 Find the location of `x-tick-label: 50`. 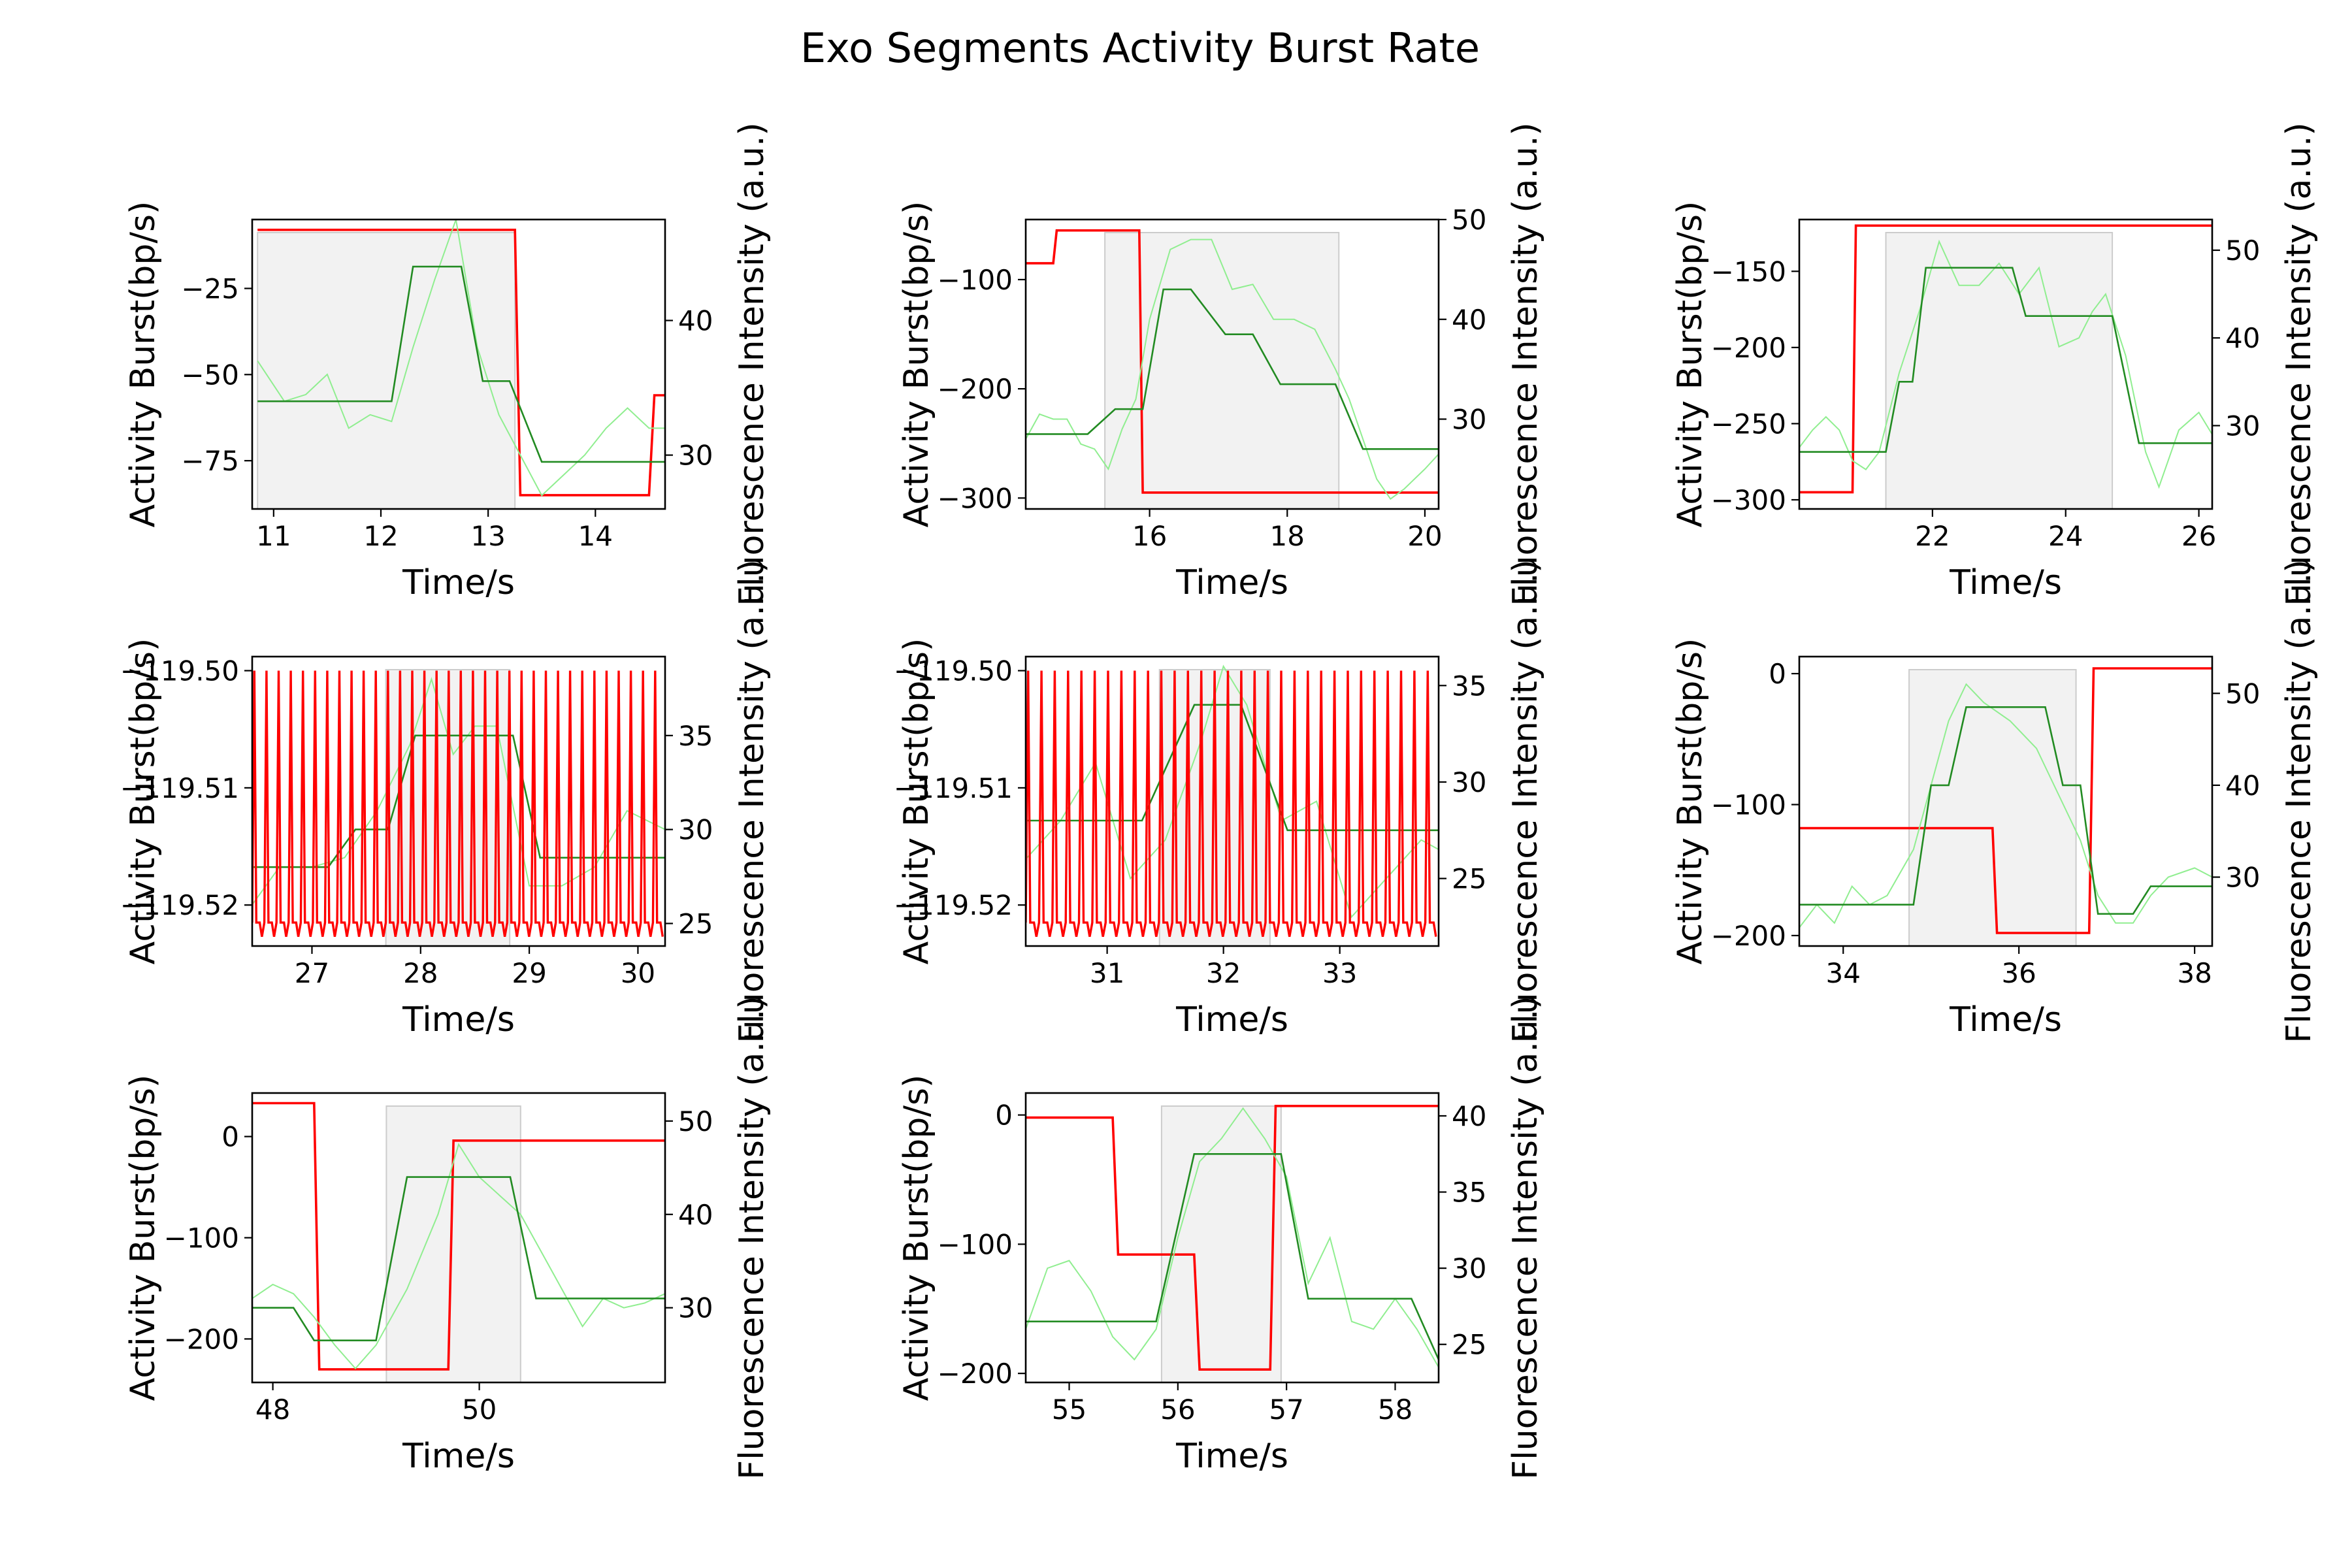

x-tick-label: 50 is located at coordinates (479, 1410).